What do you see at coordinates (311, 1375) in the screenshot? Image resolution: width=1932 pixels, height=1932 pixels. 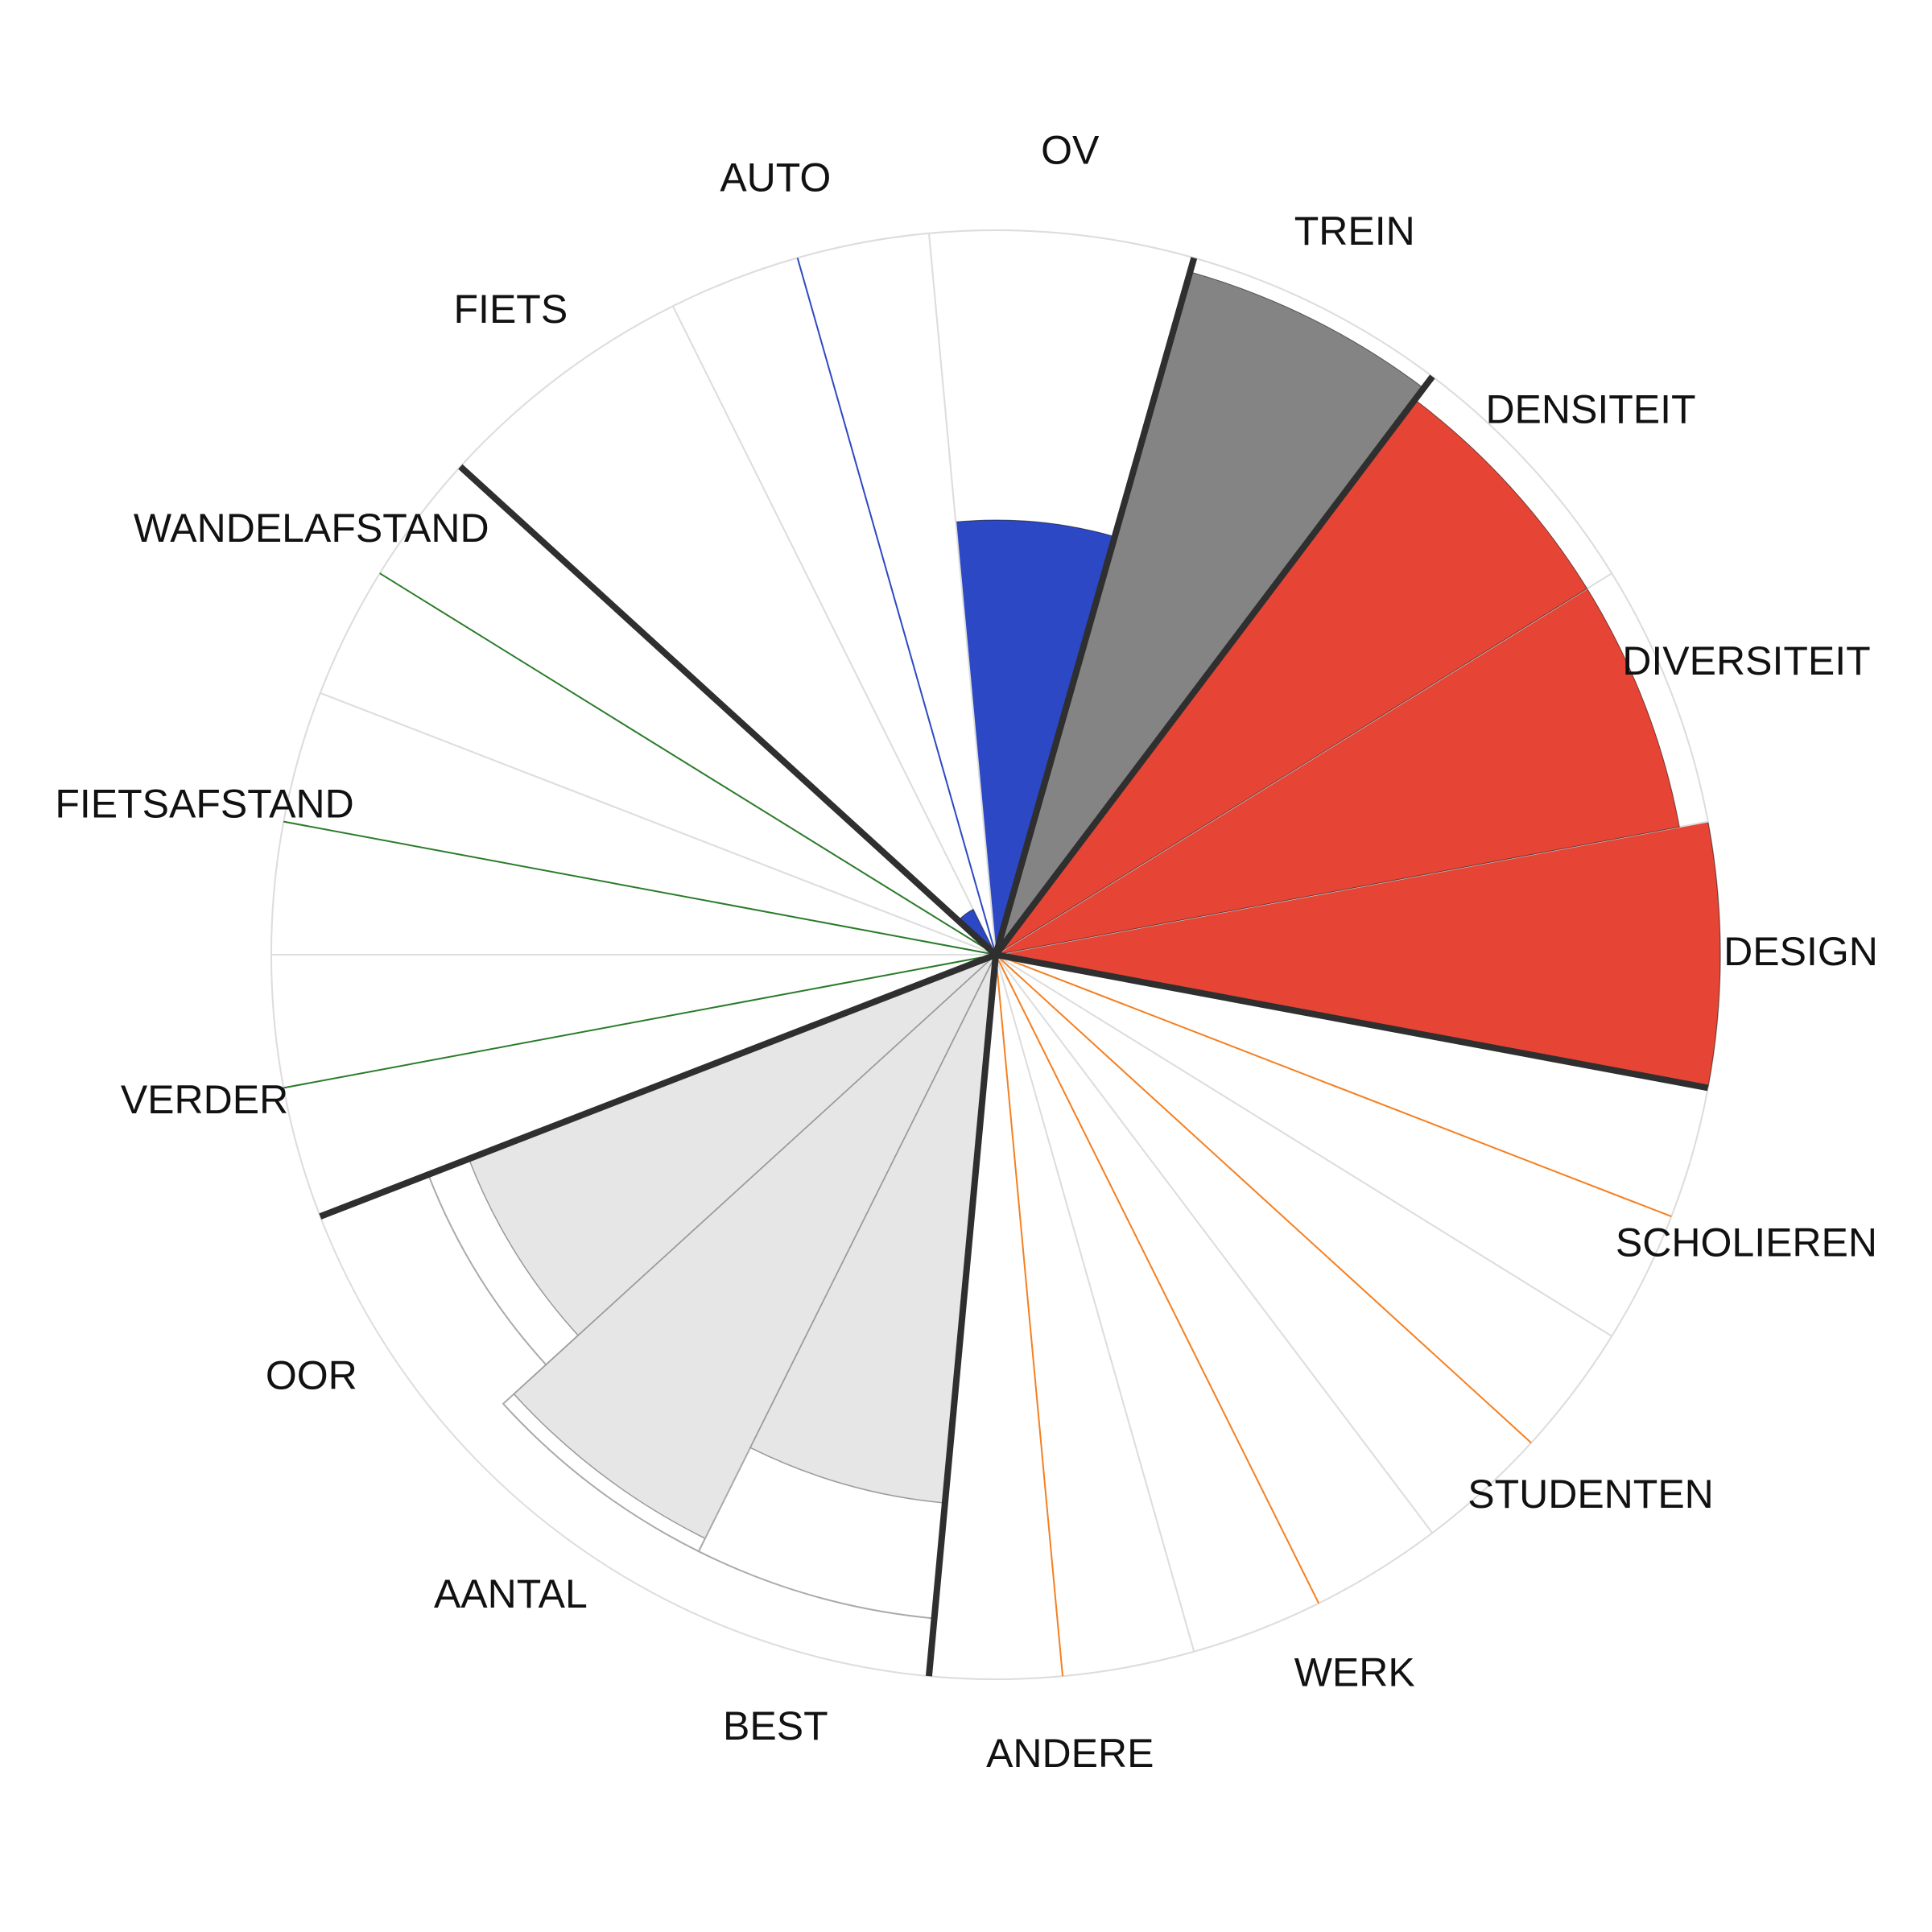 I see `category-label: OOR` at bounding box center [311, 1375].